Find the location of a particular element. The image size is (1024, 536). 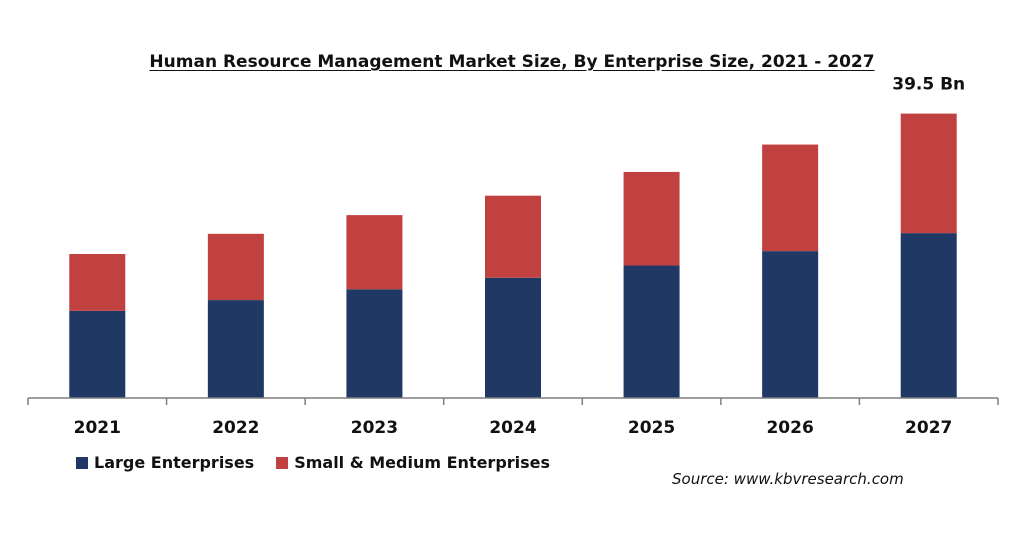

bar-segment-sme-2022 is located at coordinates (235, 267).